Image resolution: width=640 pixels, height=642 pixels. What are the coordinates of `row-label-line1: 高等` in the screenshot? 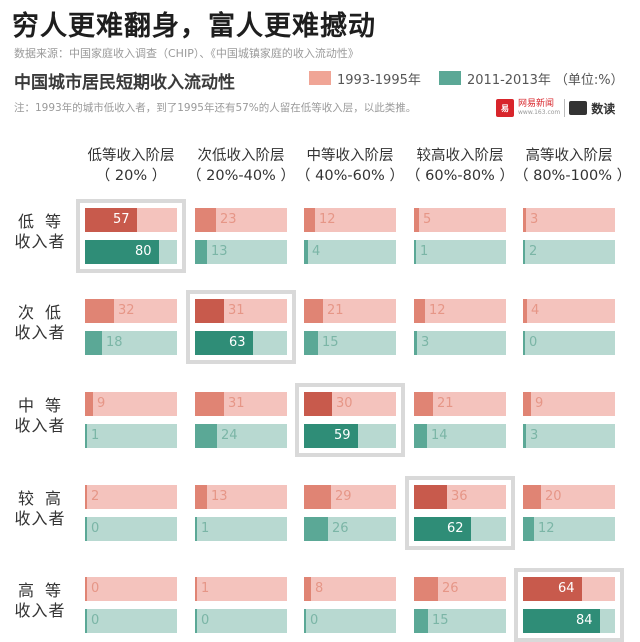 It's located at (40, 591).